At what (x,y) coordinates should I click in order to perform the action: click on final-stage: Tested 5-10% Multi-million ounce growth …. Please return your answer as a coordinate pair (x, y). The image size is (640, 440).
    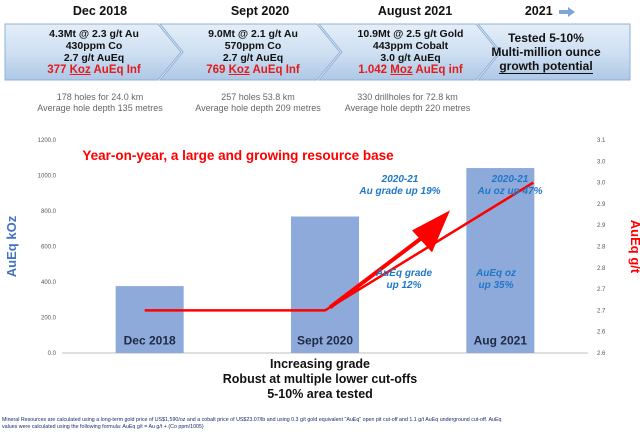
    Looking at the image, I should click on (546, 52).